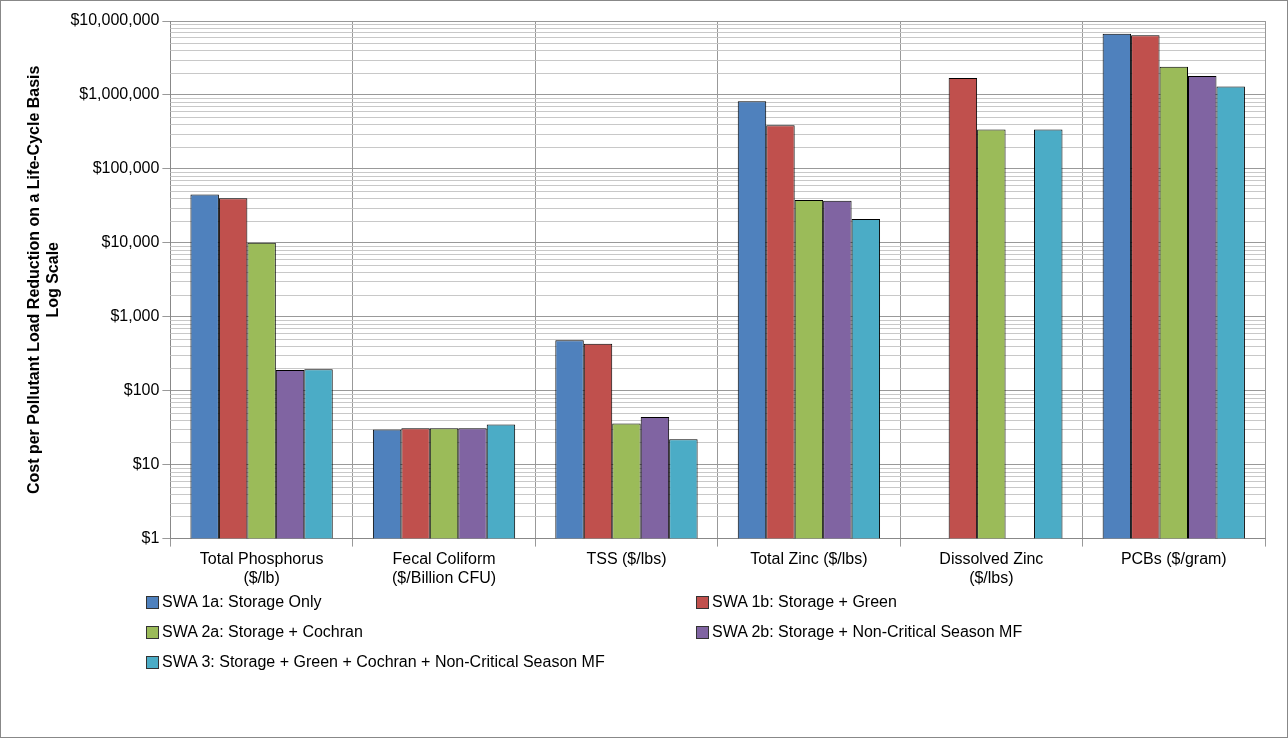  I want to click on x-tick-label: Total Phosphorus ($/lb), so click(261, 567).